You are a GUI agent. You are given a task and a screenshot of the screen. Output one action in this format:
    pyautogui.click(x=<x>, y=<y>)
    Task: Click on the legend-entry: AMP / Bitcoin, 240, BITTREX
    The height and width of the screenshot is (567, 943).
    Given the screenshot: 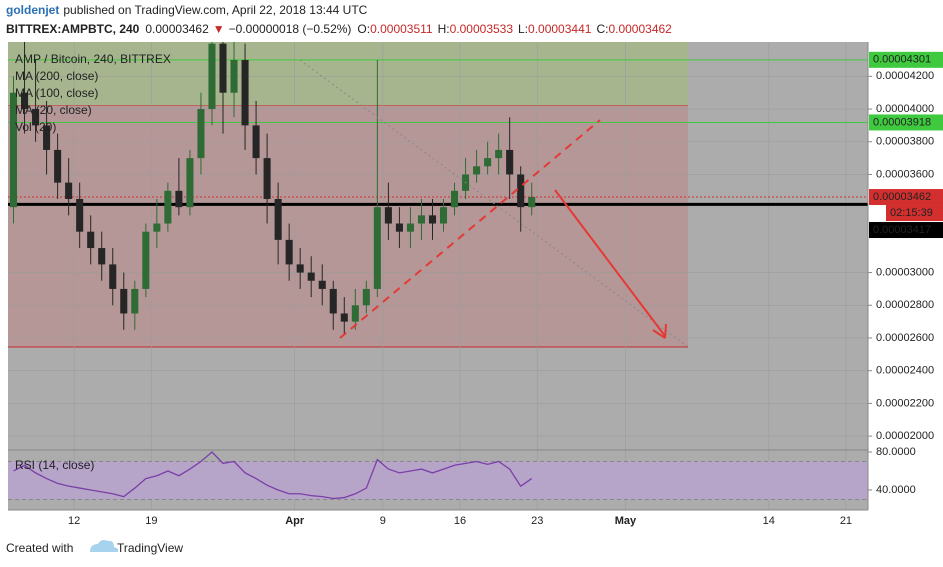 What is the action you would take?
    pyautogui.click(x=93, y=59)
    